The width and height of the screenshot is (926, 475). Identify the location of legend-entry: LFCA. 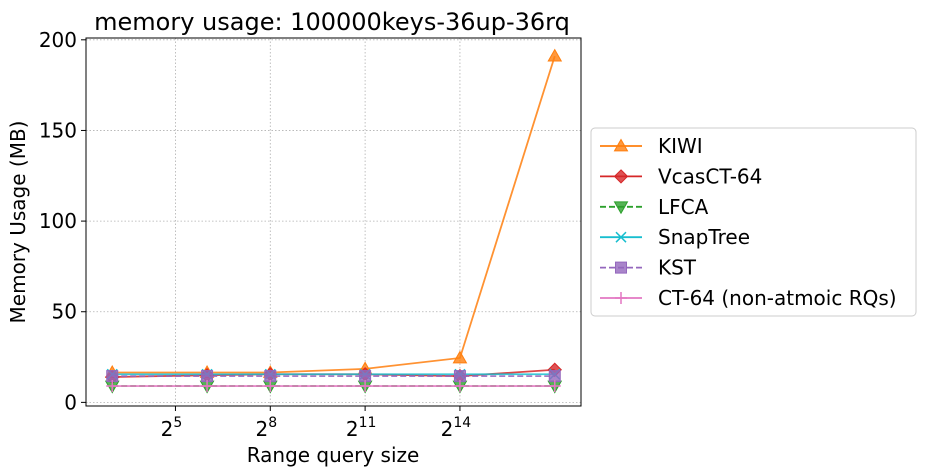
(654, 207).